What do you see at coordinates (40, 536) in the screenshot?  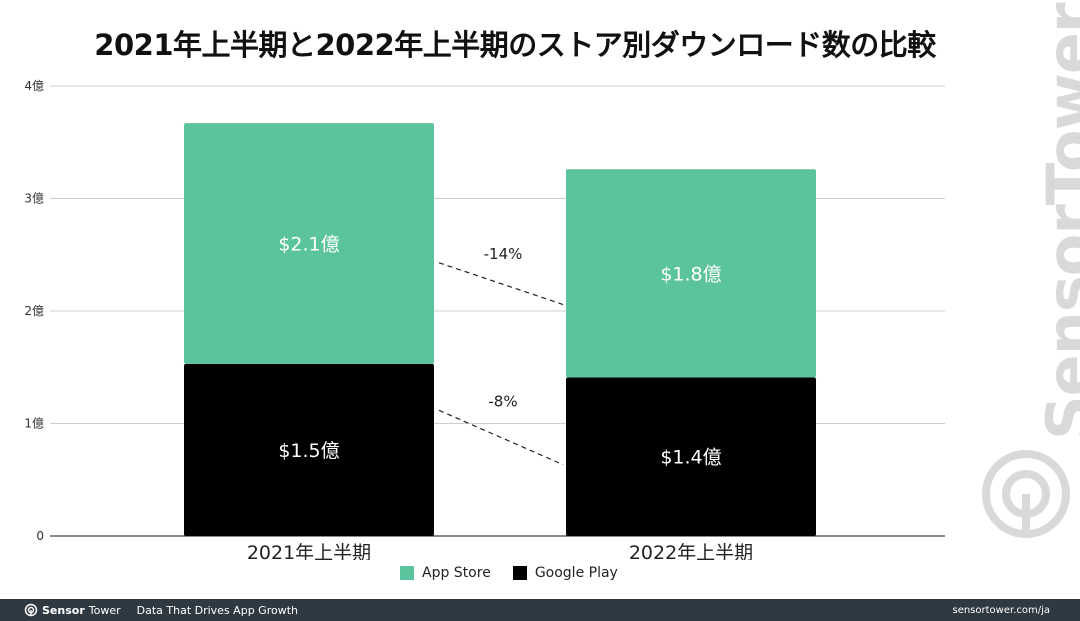 I see `y-tick-label-0: 0` at bounding box center [40, 536].